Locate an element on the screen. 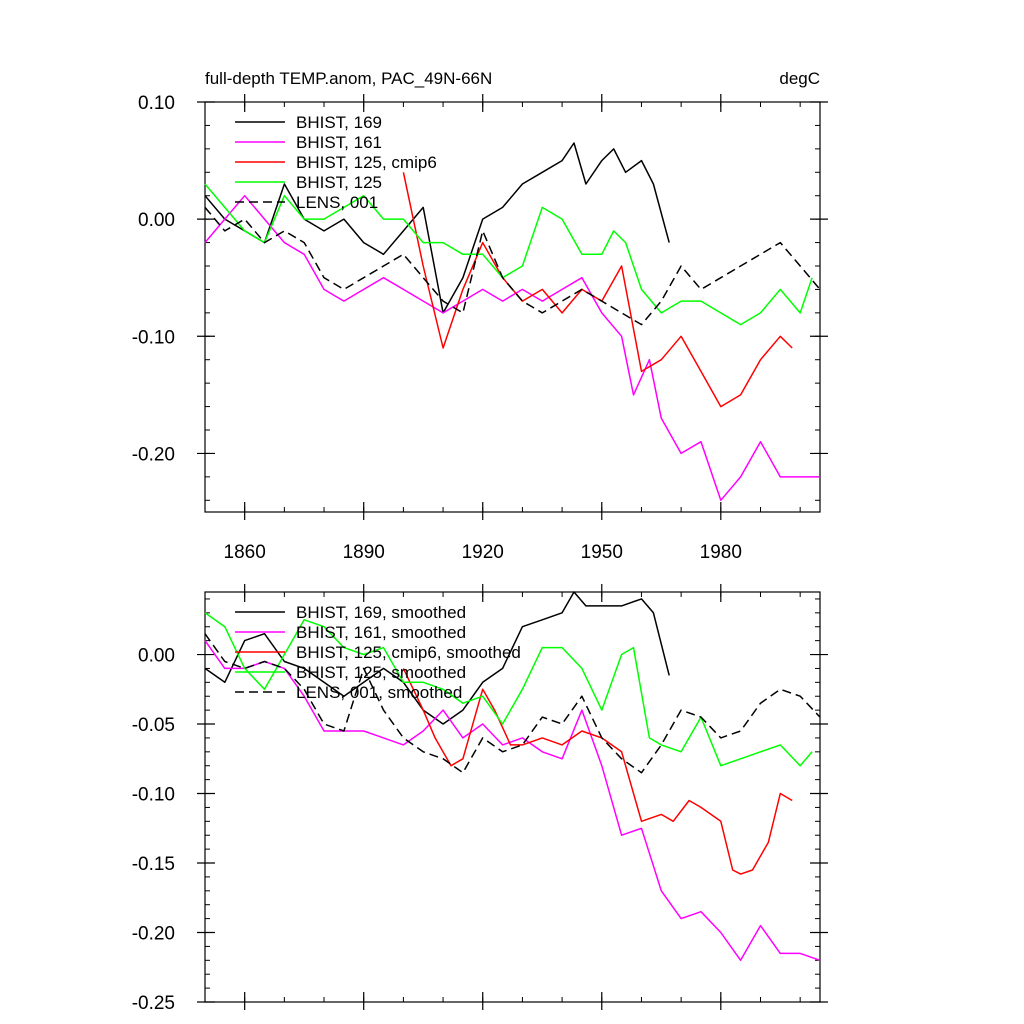  bottom-y-tick-label: 0.00 is located at coordinates (156, 656).